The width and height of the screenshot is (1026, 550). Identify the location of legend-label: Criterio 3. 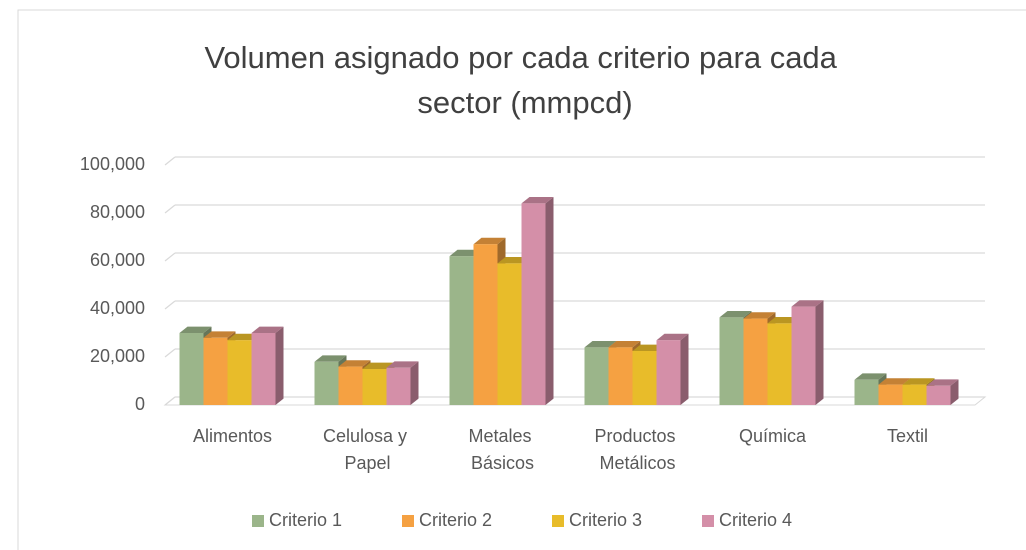
(605, 520).